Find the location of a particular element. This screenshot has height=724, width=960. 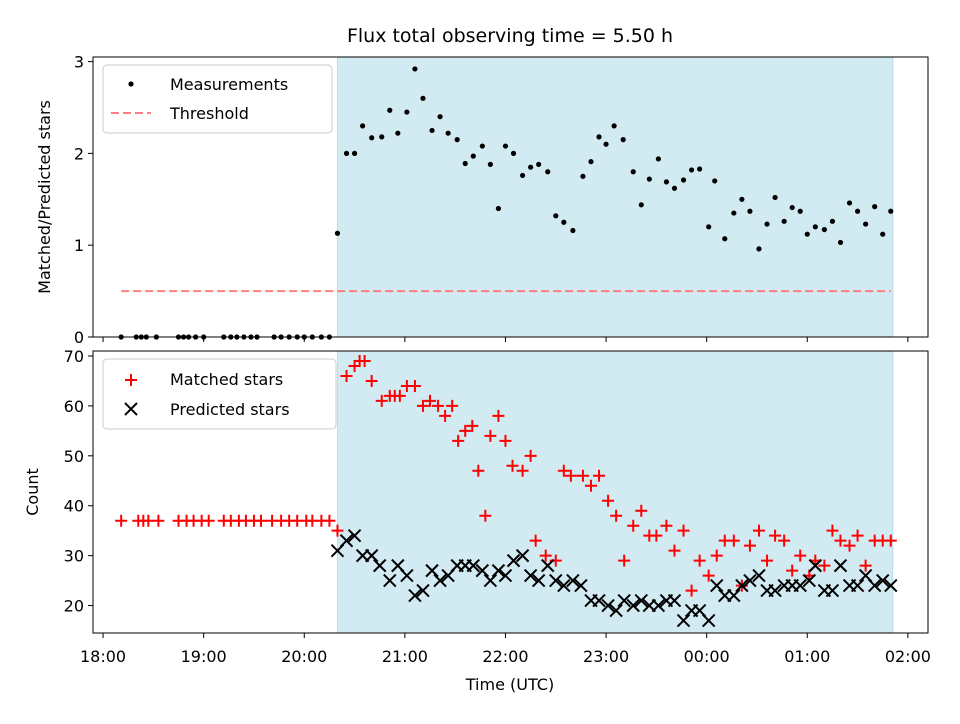

x-tick-label: 20:00 is located at coordinates (304, 656).